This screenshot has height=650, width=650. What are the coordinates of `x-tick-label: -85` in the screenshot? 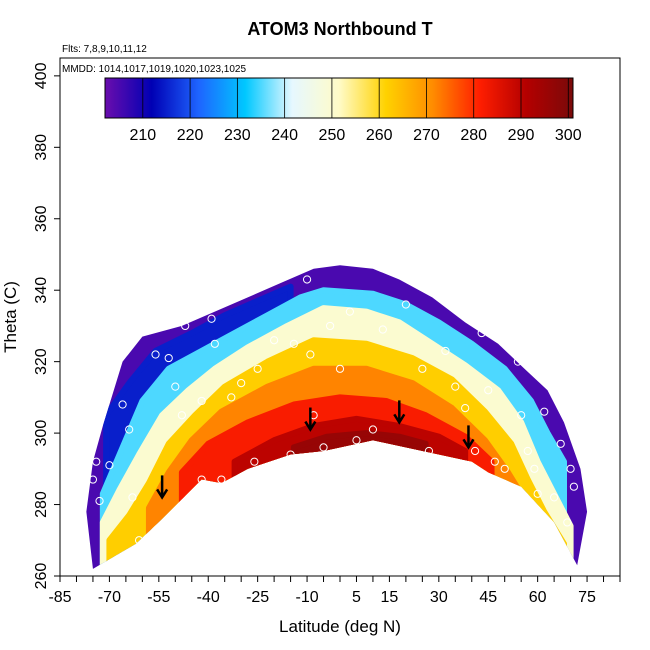 It's located at (59, 597).